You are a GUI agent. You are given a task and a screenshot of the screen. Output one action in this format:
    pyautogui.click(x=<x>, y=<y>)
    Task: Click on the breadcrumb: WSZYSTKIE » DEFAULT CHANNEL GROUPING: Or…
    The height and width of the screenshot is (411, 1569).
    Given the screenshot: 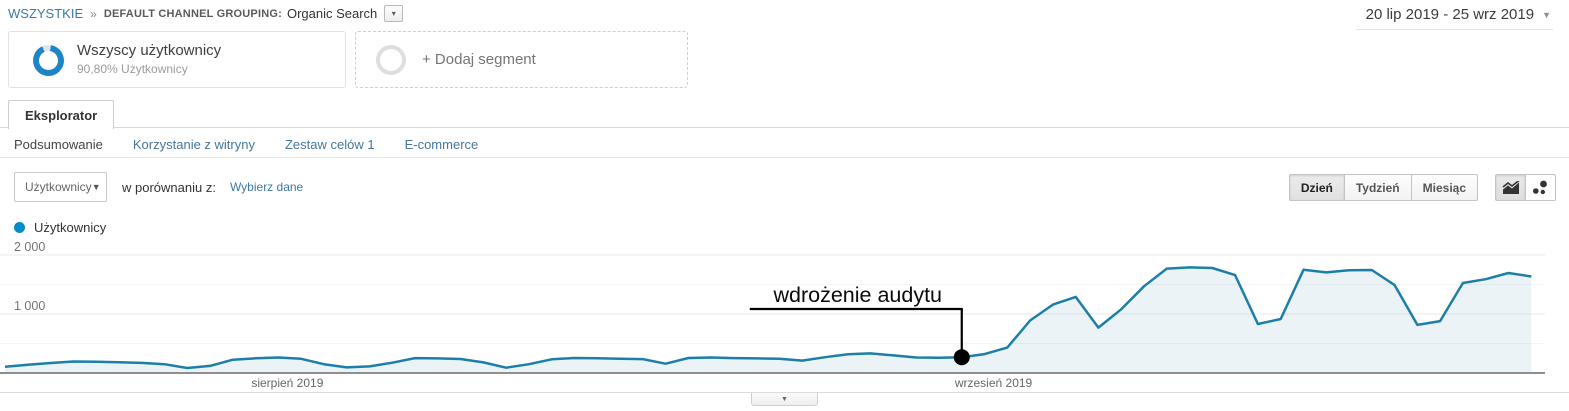 What is the action you would take?
    pyautogui.click(x=206, y=13)
    